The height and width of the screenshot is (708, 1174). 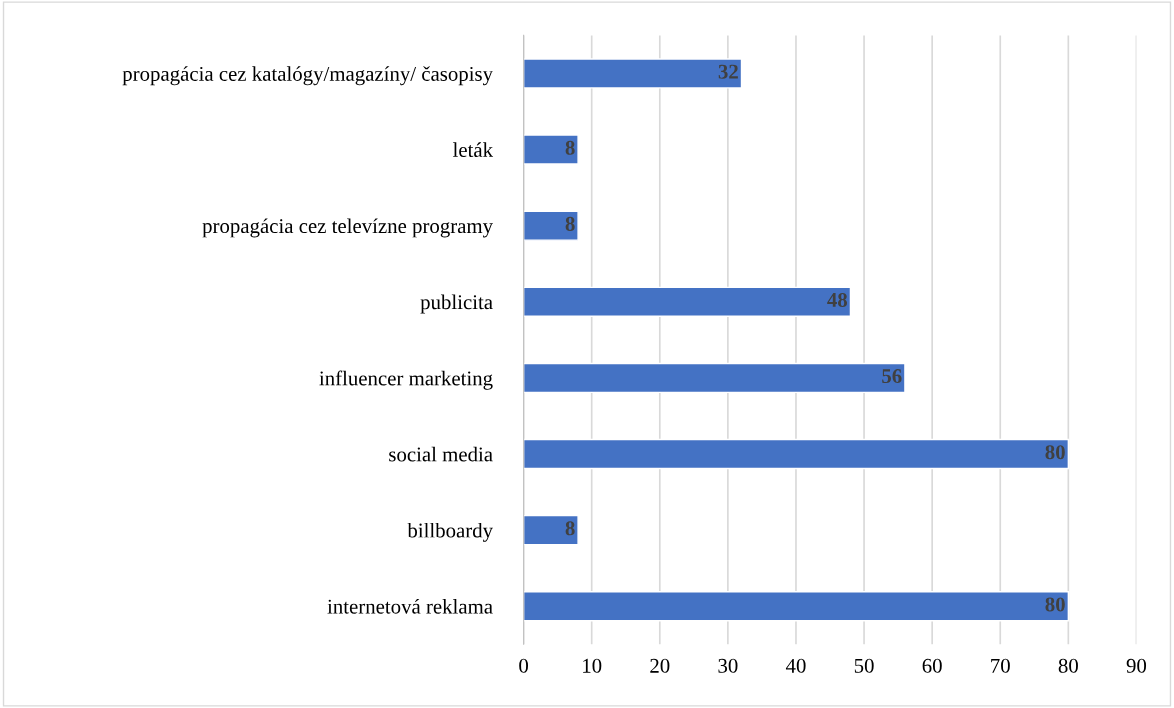 I want to click on y-tick-label: billboardy, so click(x=450, y=532).